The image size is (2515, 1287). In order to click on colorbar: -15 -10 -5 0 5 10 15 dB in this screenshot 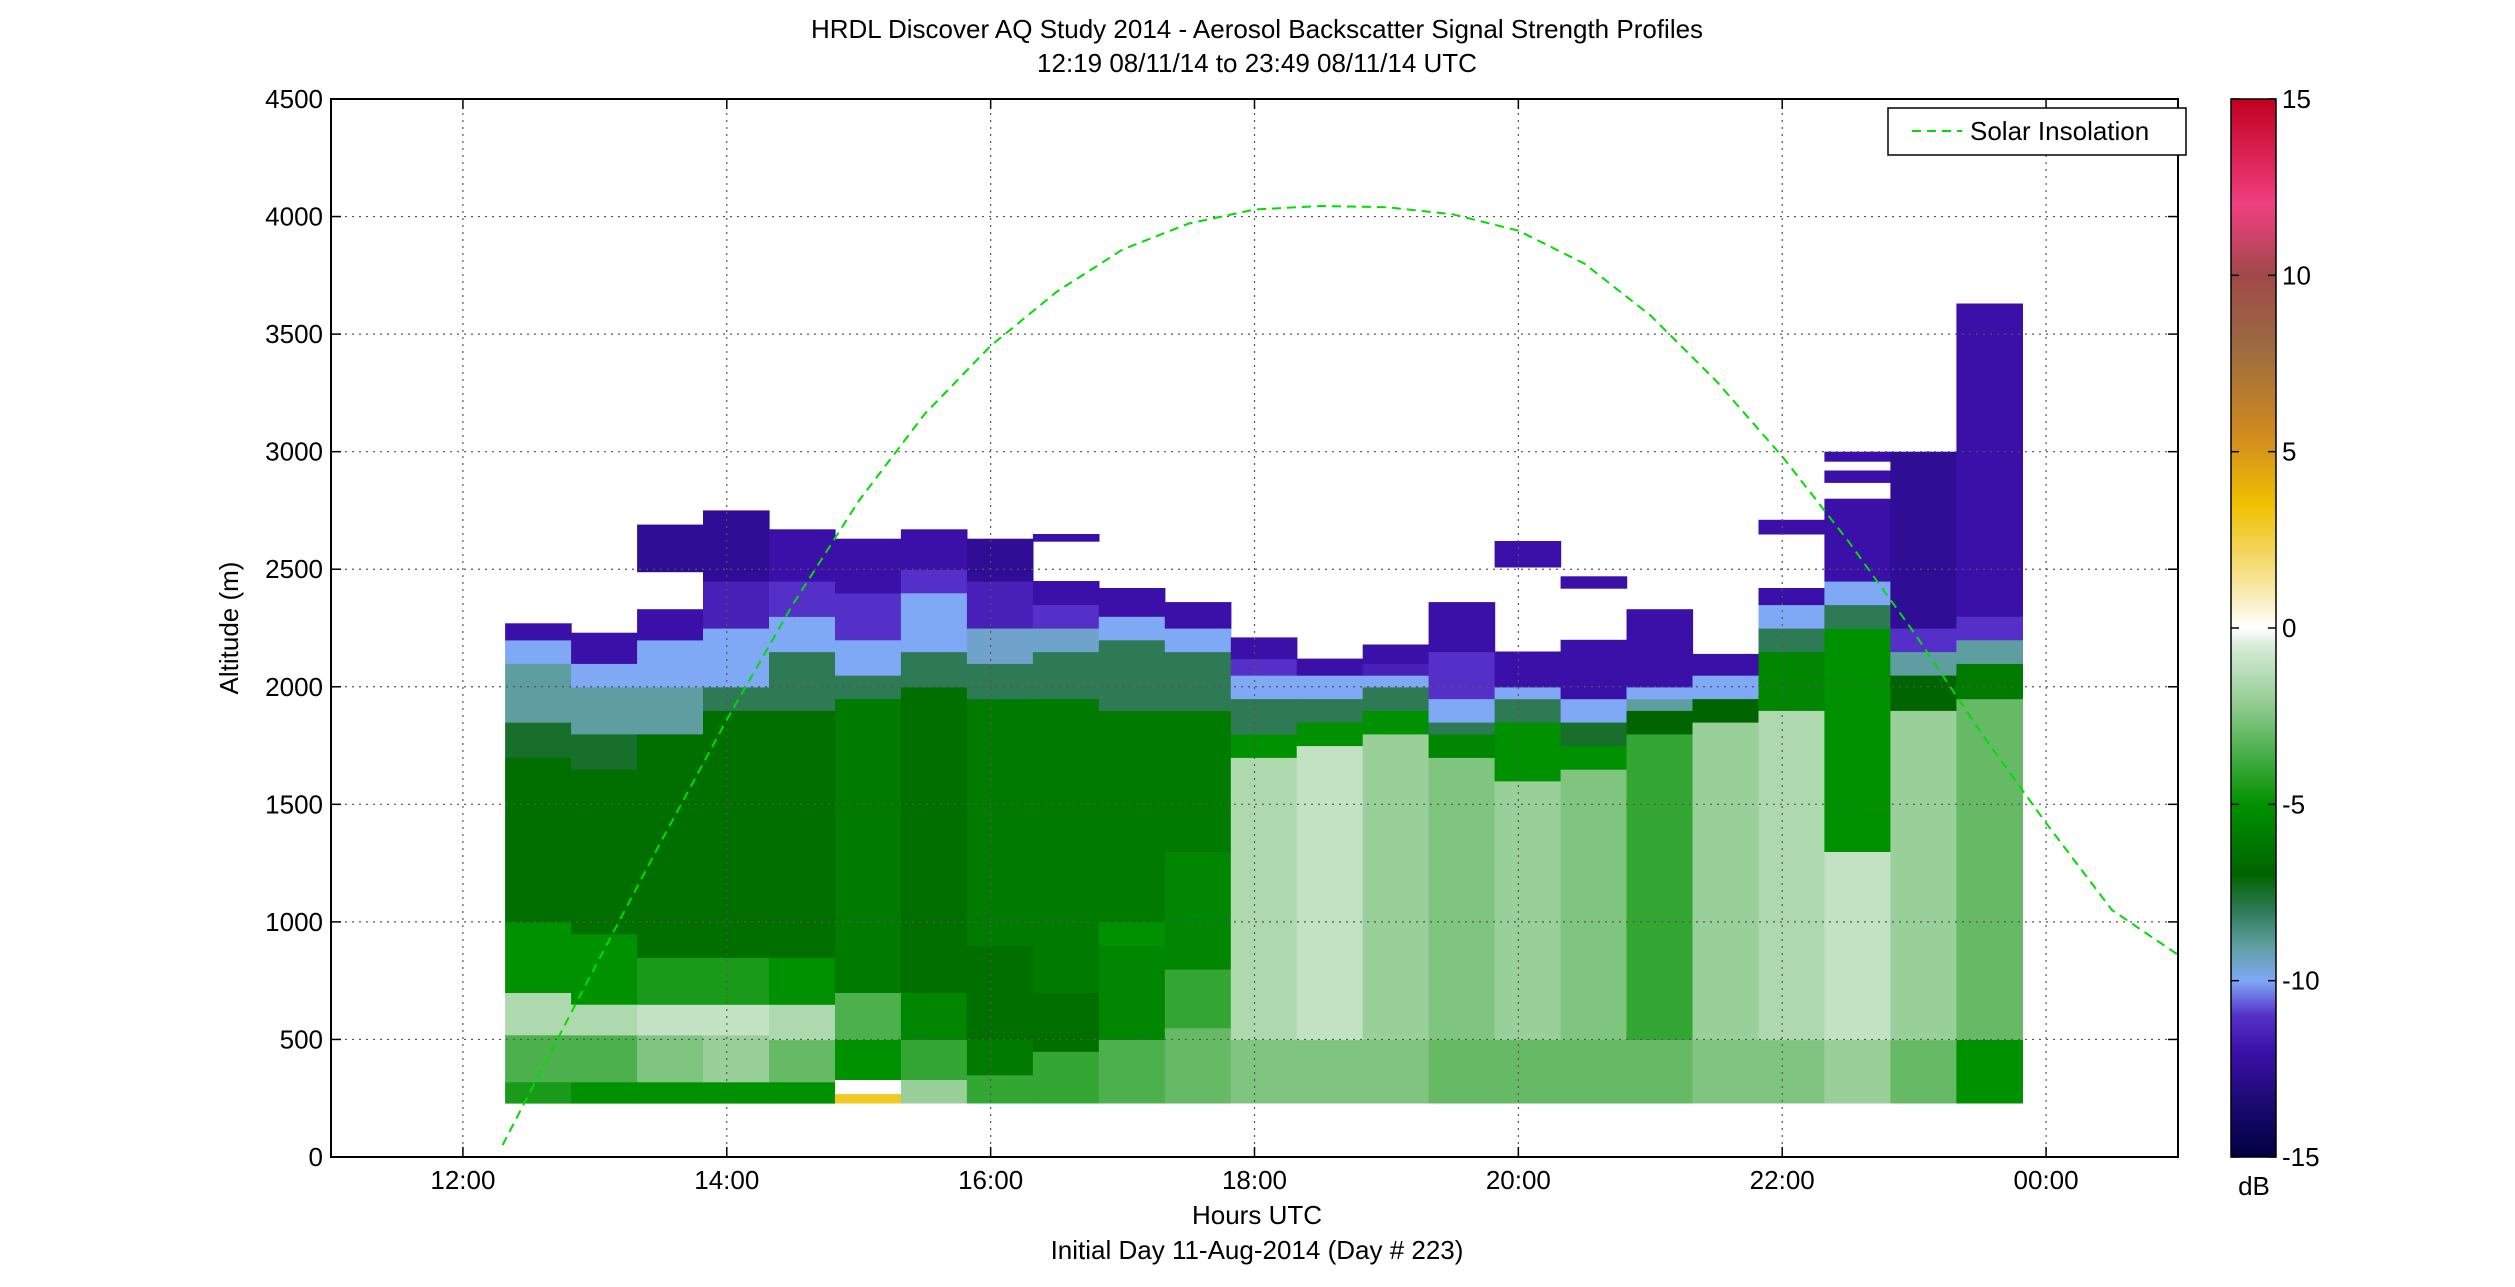, I will do `click(2275, 642)`.